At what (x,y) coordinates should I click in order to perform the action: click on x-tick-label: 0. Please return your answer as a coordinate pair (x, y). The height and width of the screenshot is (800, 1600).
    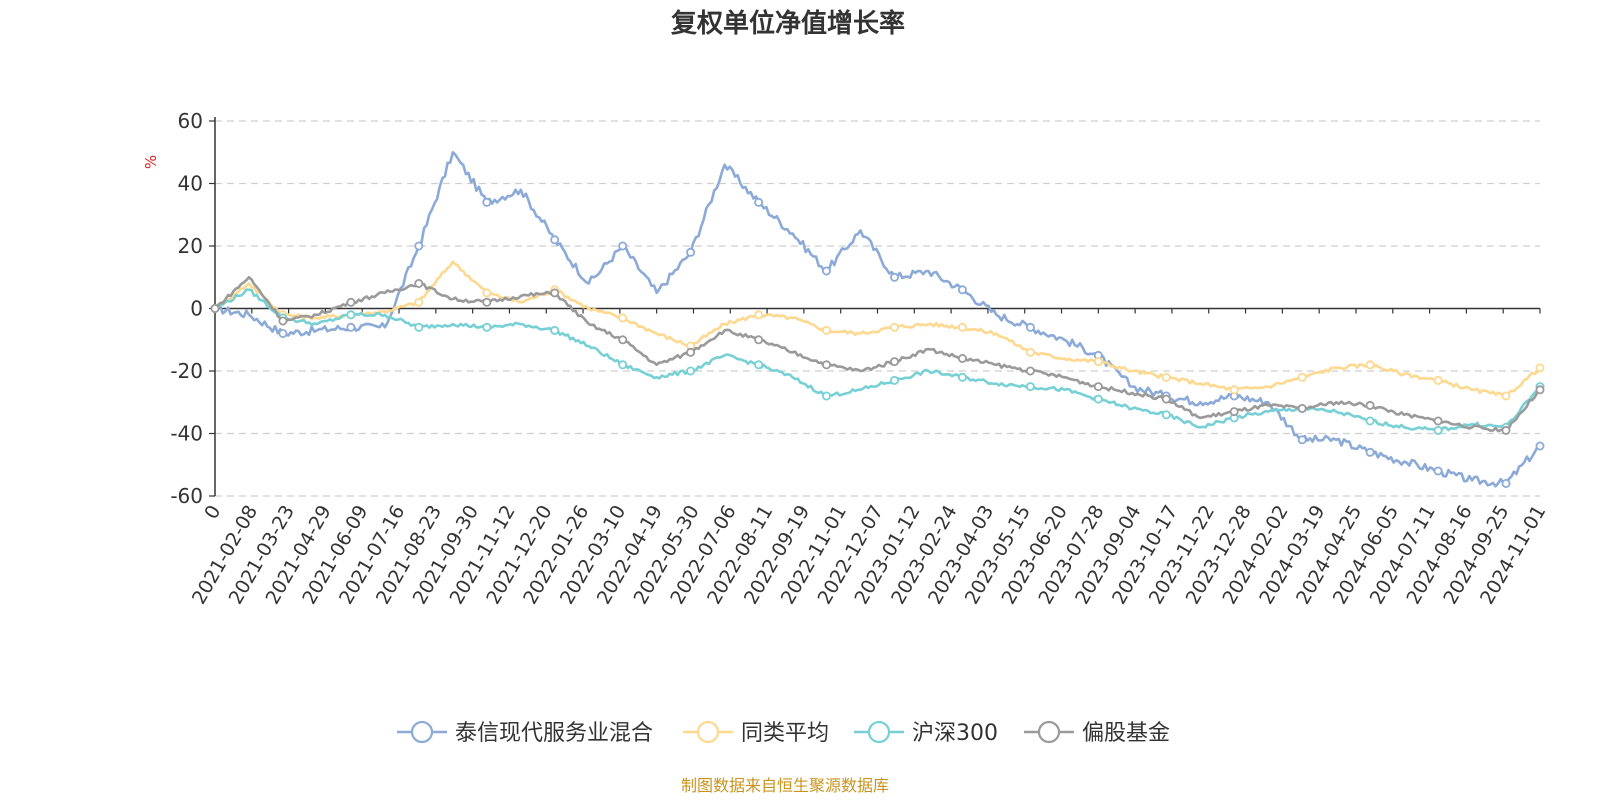
    Looking at the image, I should click on (212, 512).